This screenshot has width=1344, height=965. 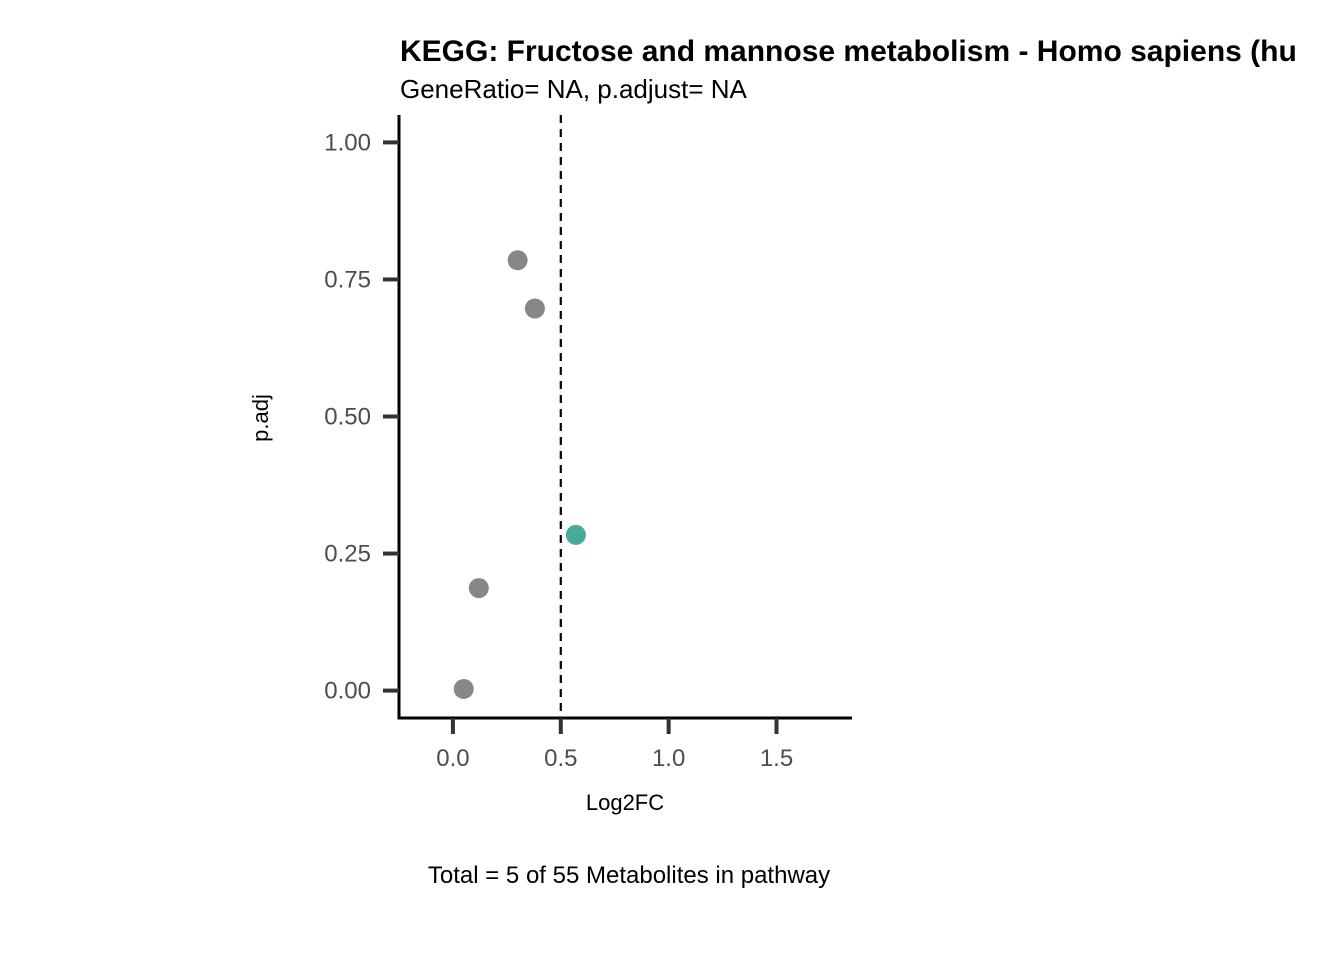 What do you see at coordinates (347, 554) in the screenshot?
I see `y-tick-label: 0.25` at bounding box center [347, 554].